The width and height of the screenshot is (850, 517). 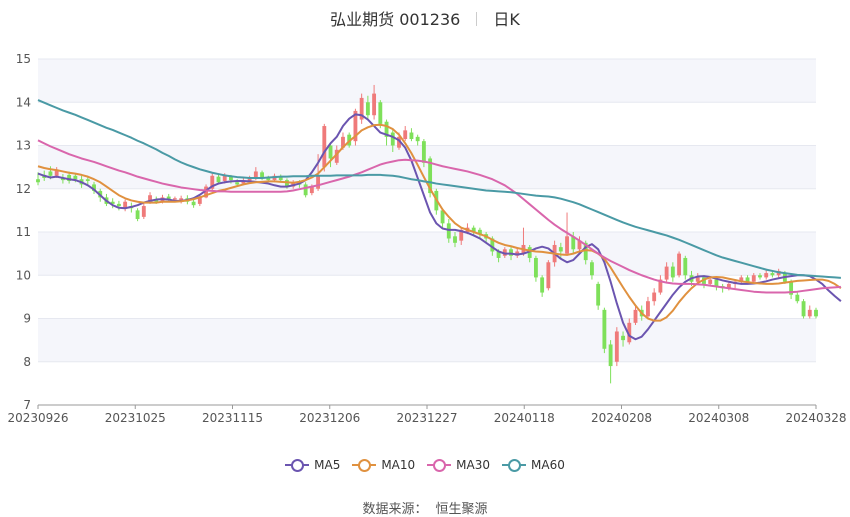 I want to click on legend-label: MA30, so click(x=473, y=465).